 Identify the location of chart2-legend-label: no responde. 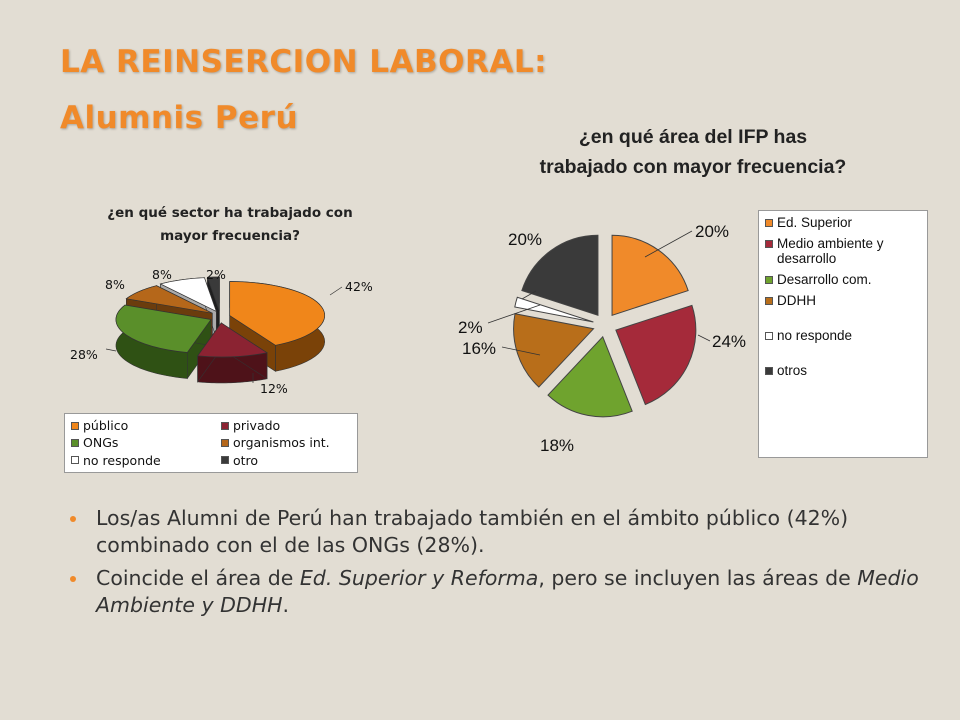
(815, 335).